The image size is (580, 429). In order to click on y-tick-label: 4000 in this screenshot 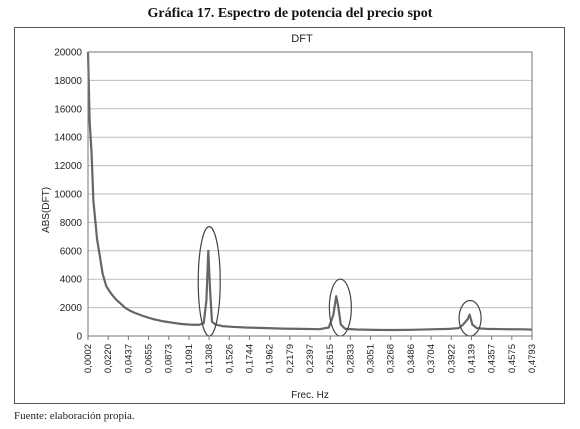, I will do `click(71, 280)`.